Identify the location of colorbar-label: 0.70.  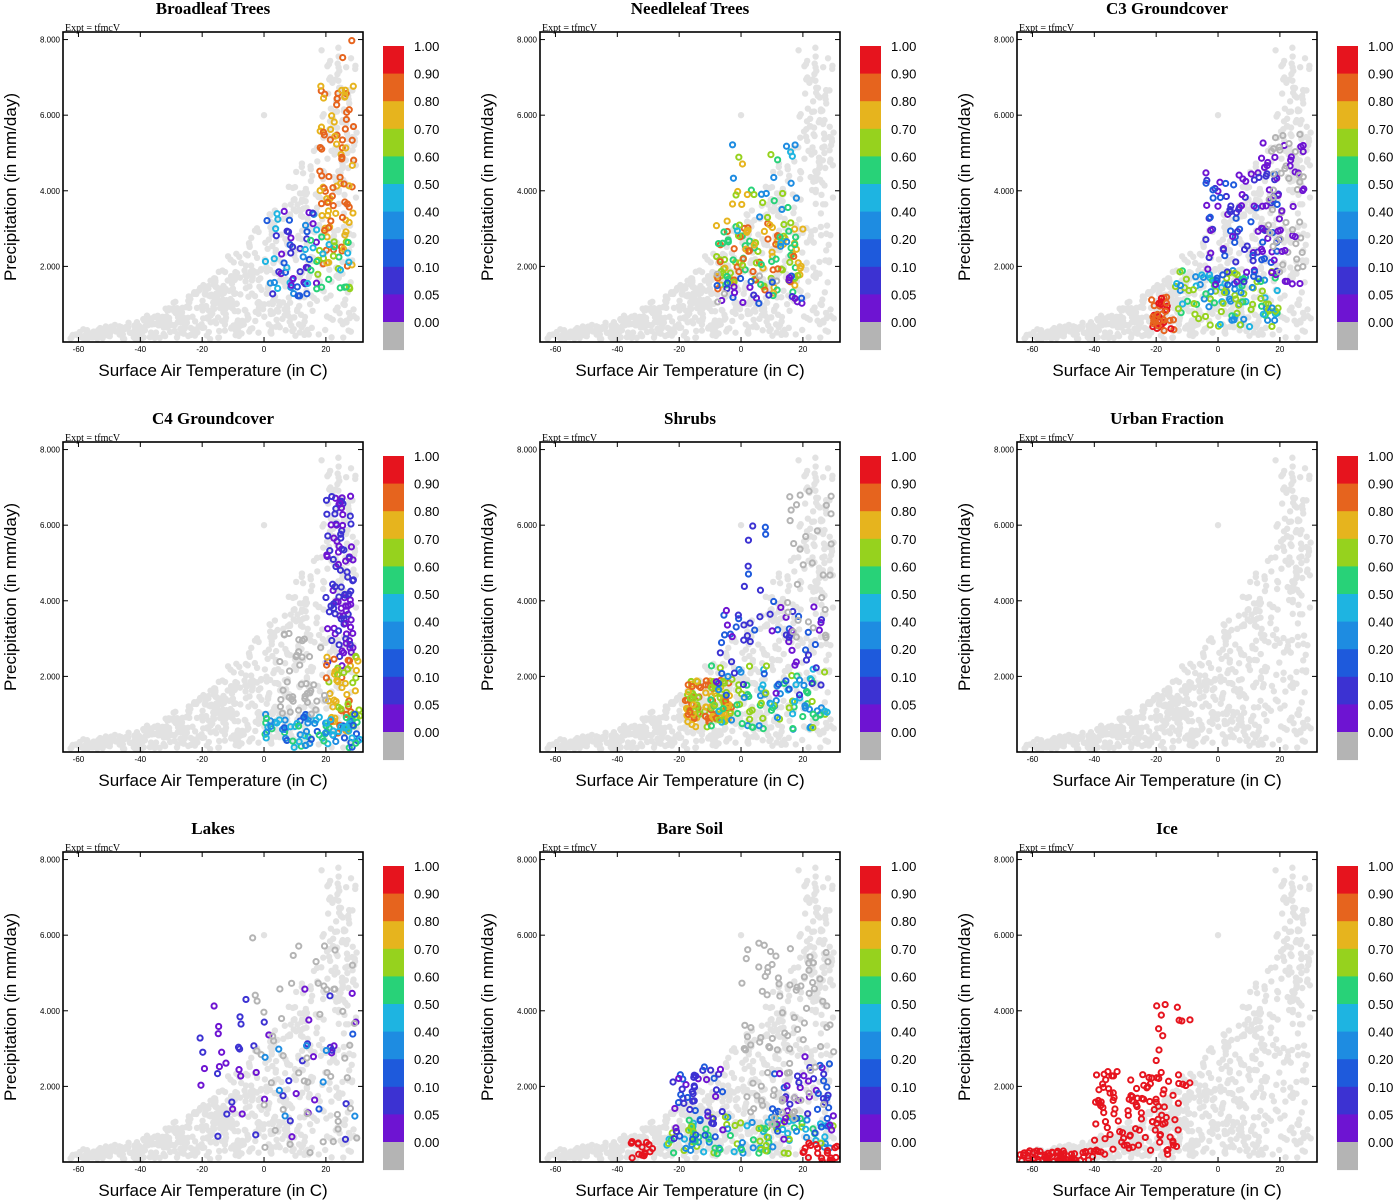
(426, 539).